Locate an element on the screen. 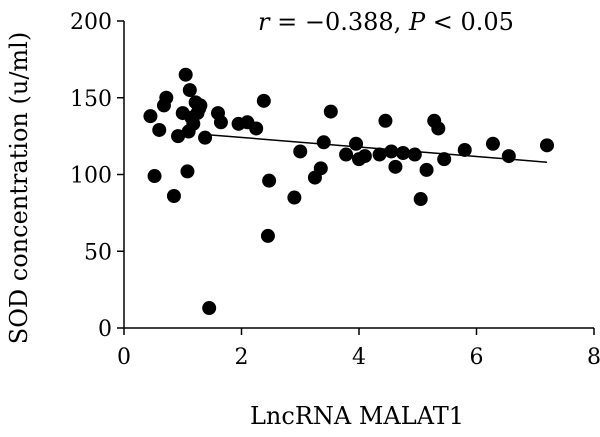  r-value: = −0.388, is located at coordinates (338, 22).